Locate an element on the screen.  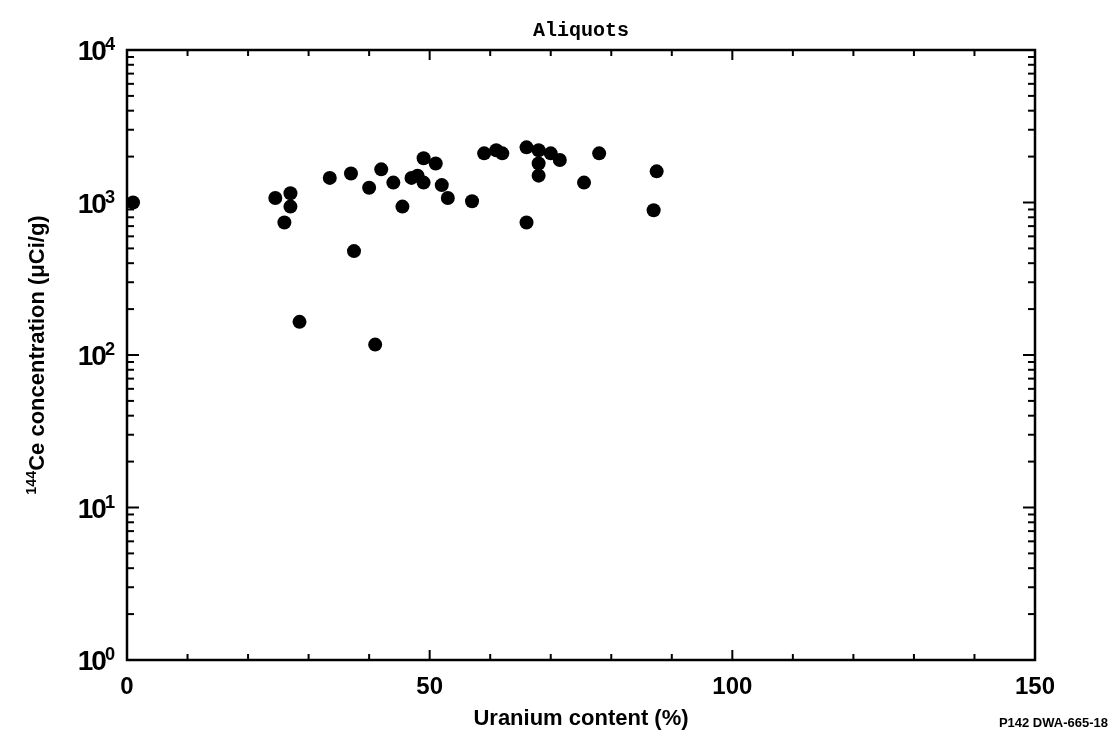
x-tick-label: 0 is located at coordinates (127, 685).